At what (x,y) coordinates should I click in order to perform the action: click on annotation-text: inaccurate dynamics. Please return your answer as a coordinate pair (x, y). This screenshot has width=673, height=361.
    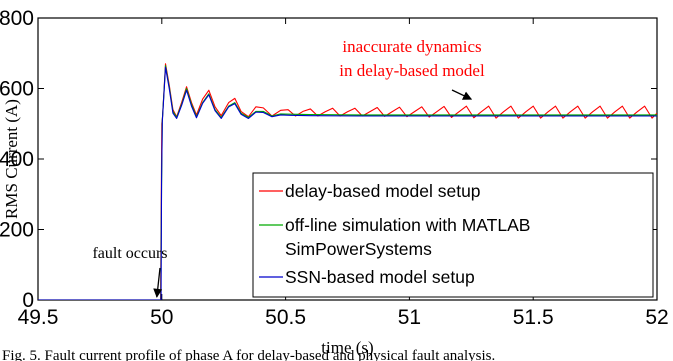
    Looking at the image, I should click on (411, 46).